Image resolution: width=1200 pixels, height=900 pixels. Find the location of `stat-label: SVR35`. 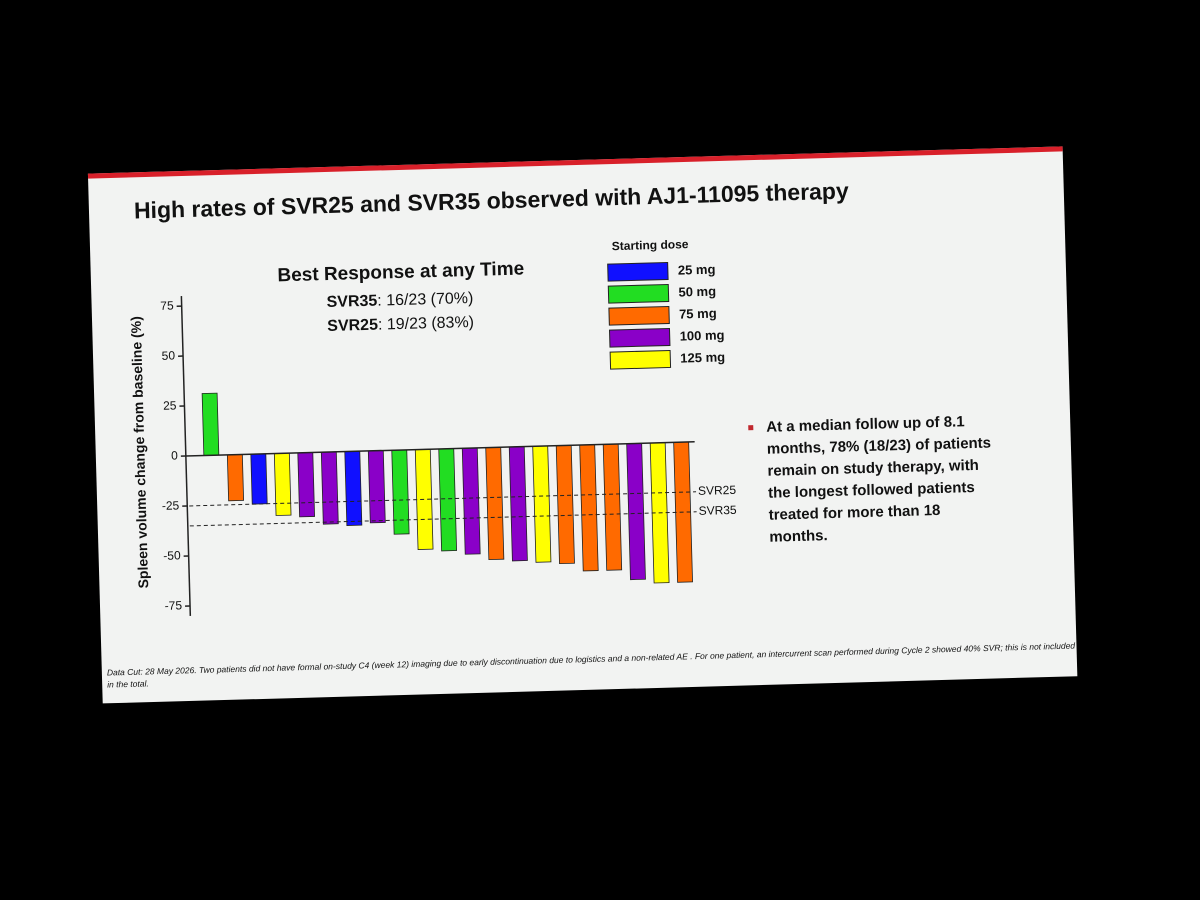

stat-label: SVR35 is located at coordinates (351, 302).